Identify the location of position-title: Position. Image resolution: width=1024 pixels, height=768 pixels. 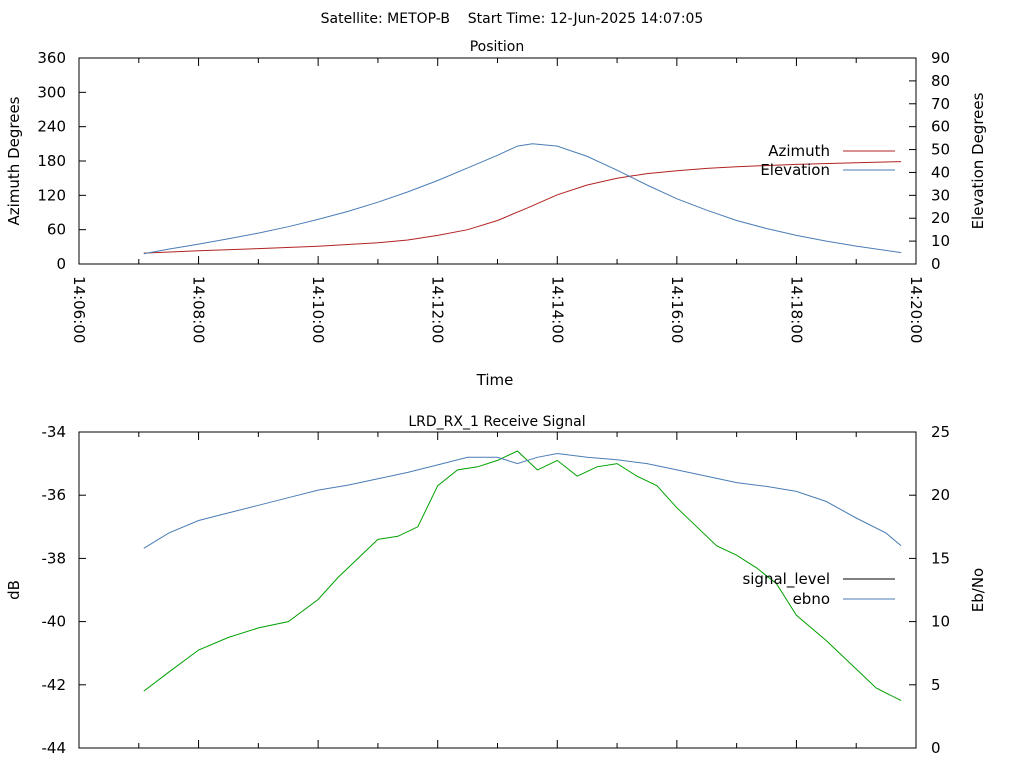
(497, 47).